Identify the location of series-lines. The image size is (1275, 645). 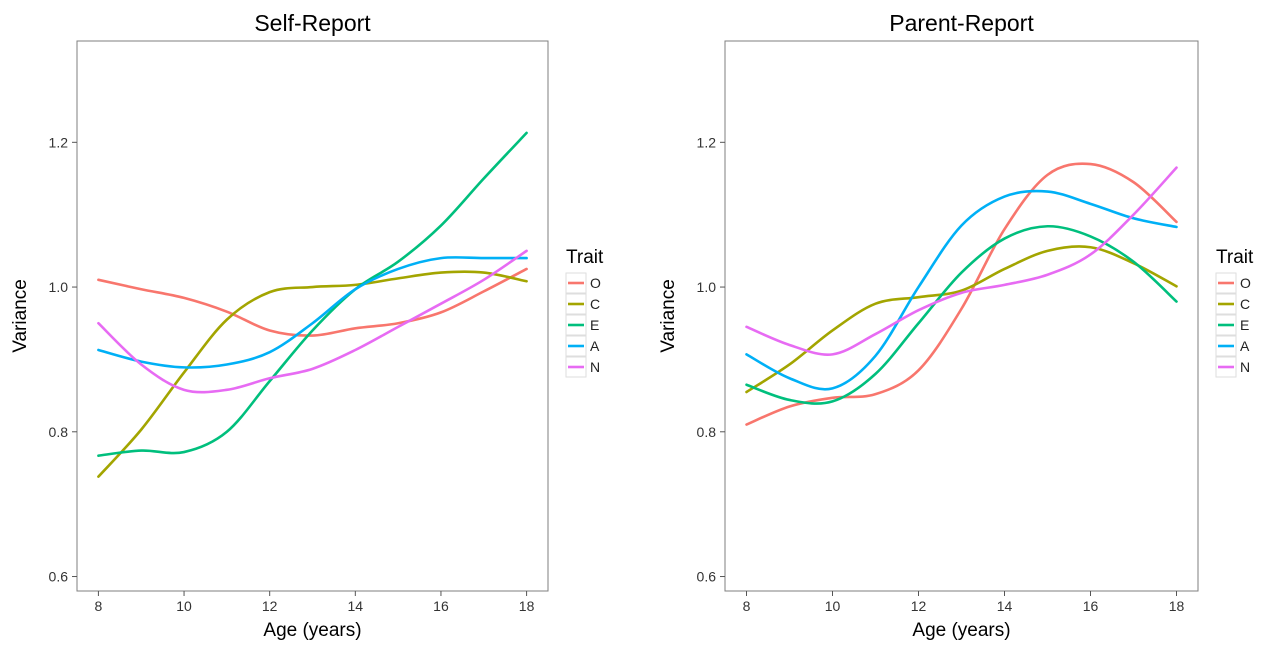
(961, 294).